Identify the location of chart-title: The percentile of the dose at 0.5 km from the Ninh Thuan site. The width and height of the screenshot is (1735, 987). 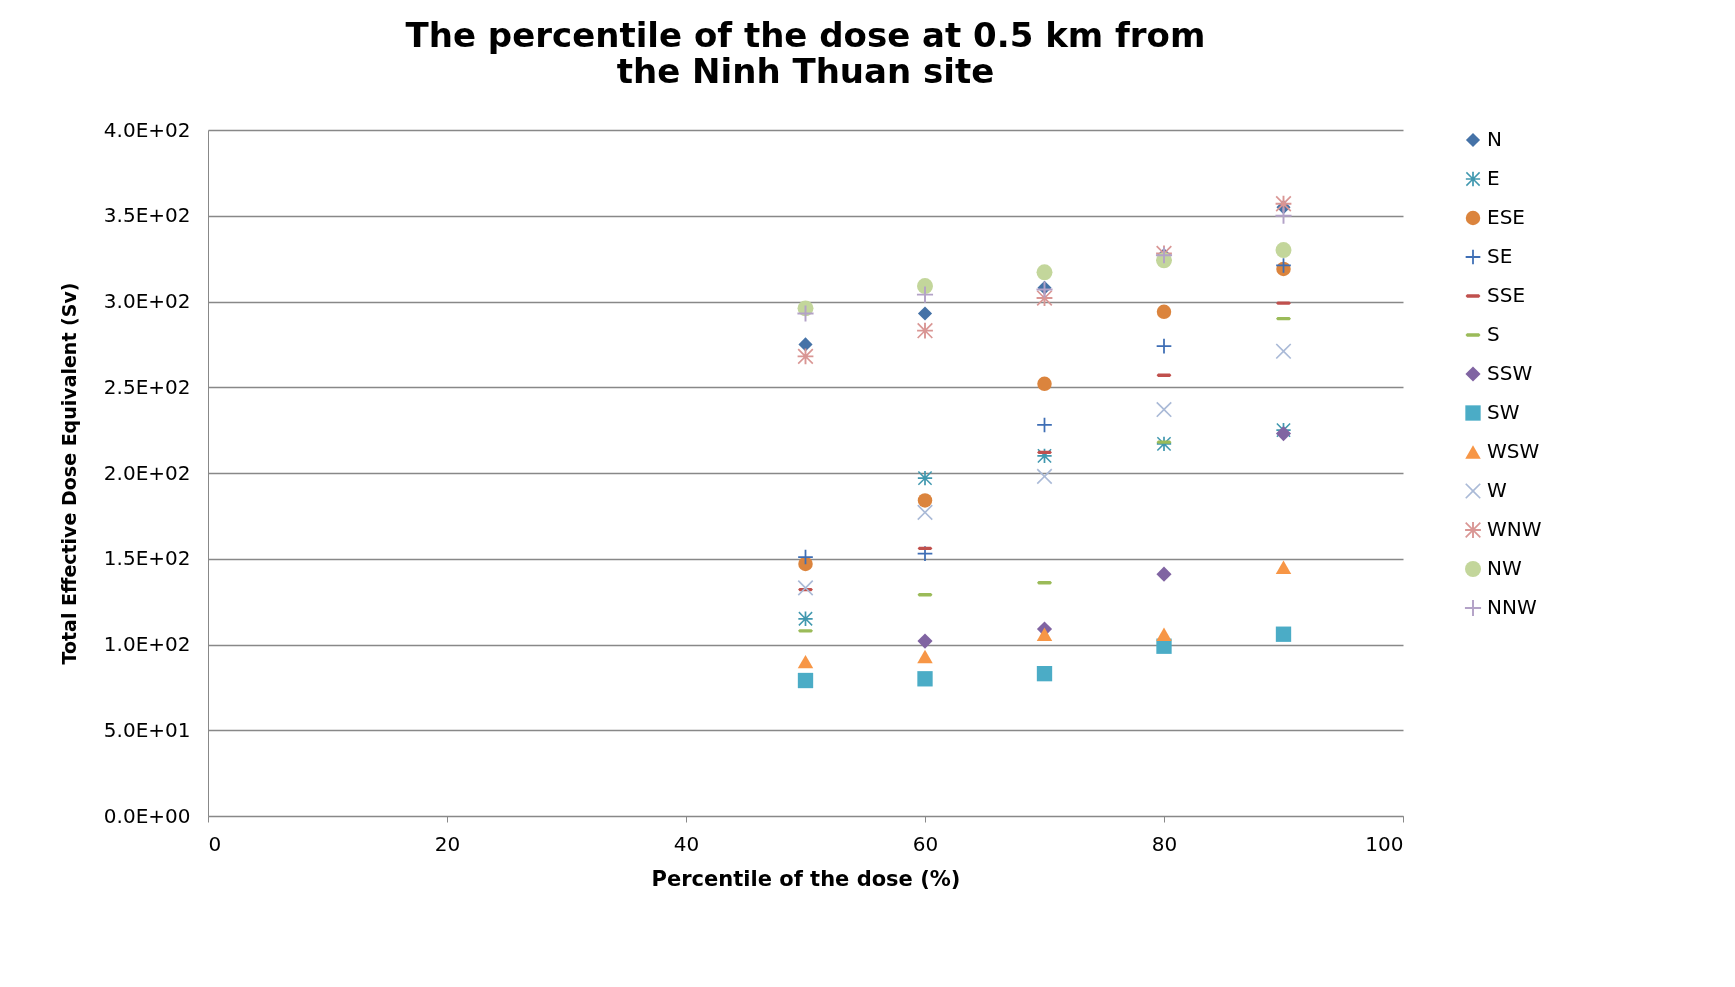
(805, 53).